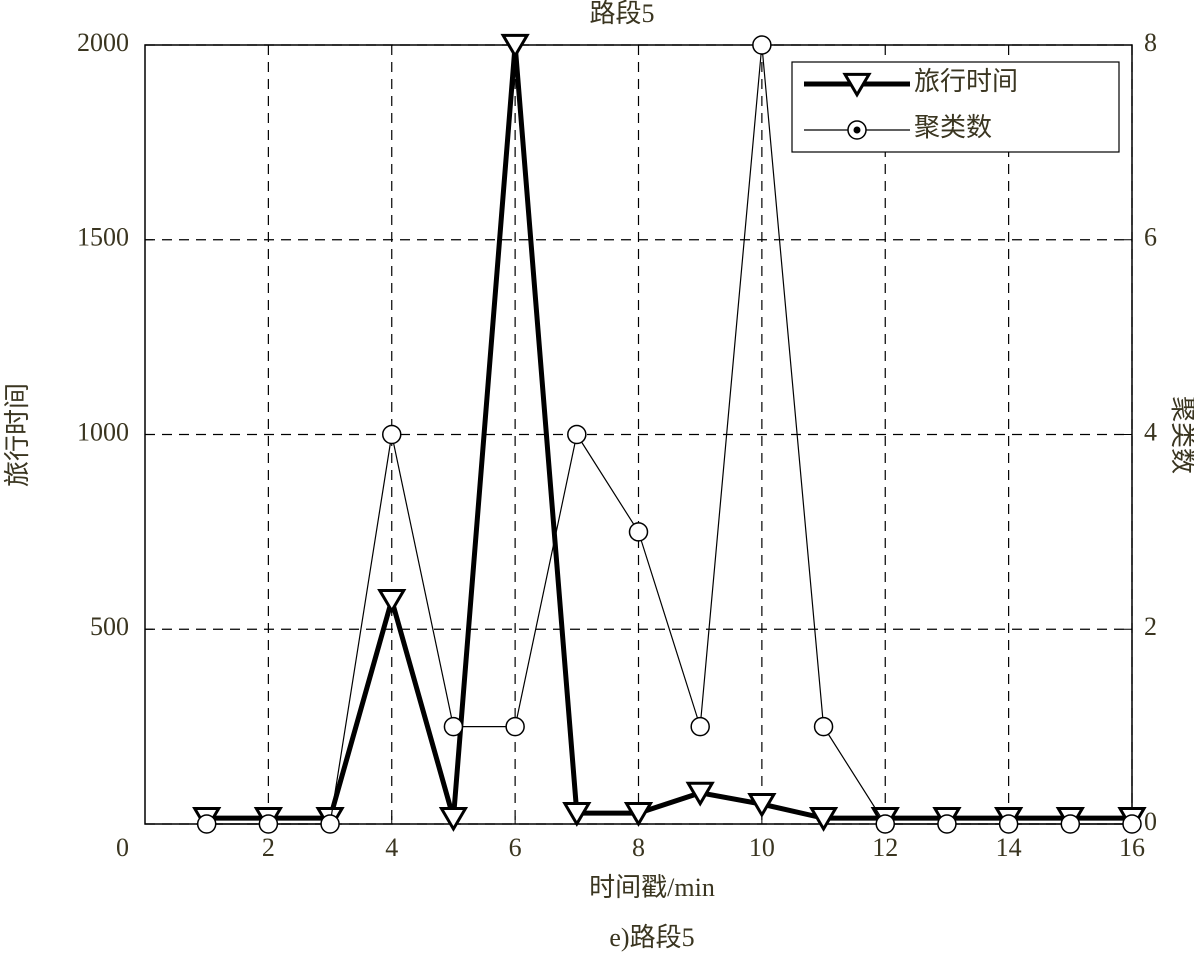 This screenshot has height=961, width=1194. I want to click on y2-tick-label: 6, so click(1150, 237).